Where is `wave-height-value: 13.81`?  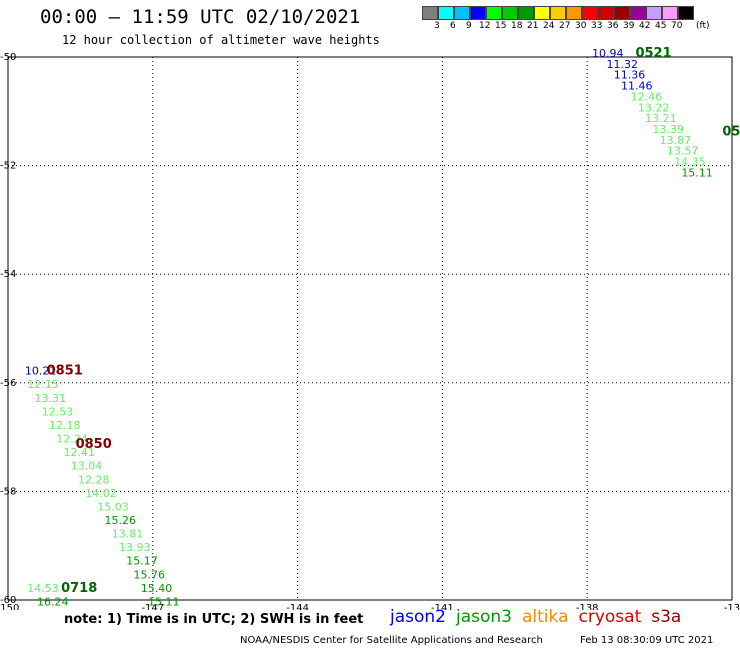
wave-height-value: 13.81 is located at coordinates (128, 534).